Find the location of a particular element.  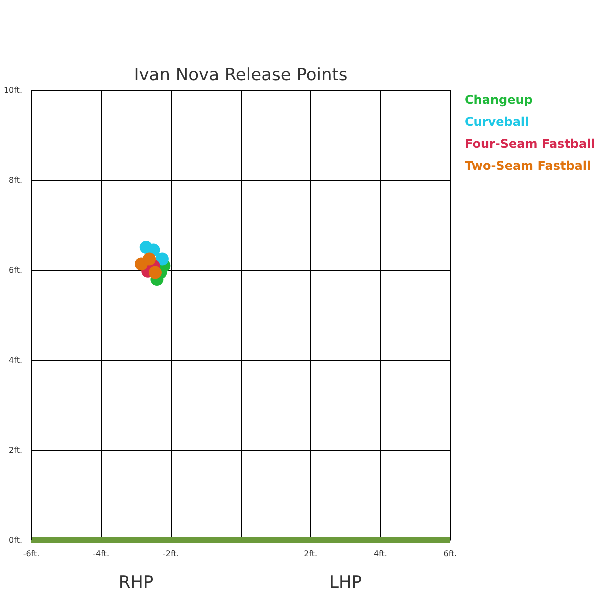

y-tick-label: 10ft. is located at coordinates (13, 90).